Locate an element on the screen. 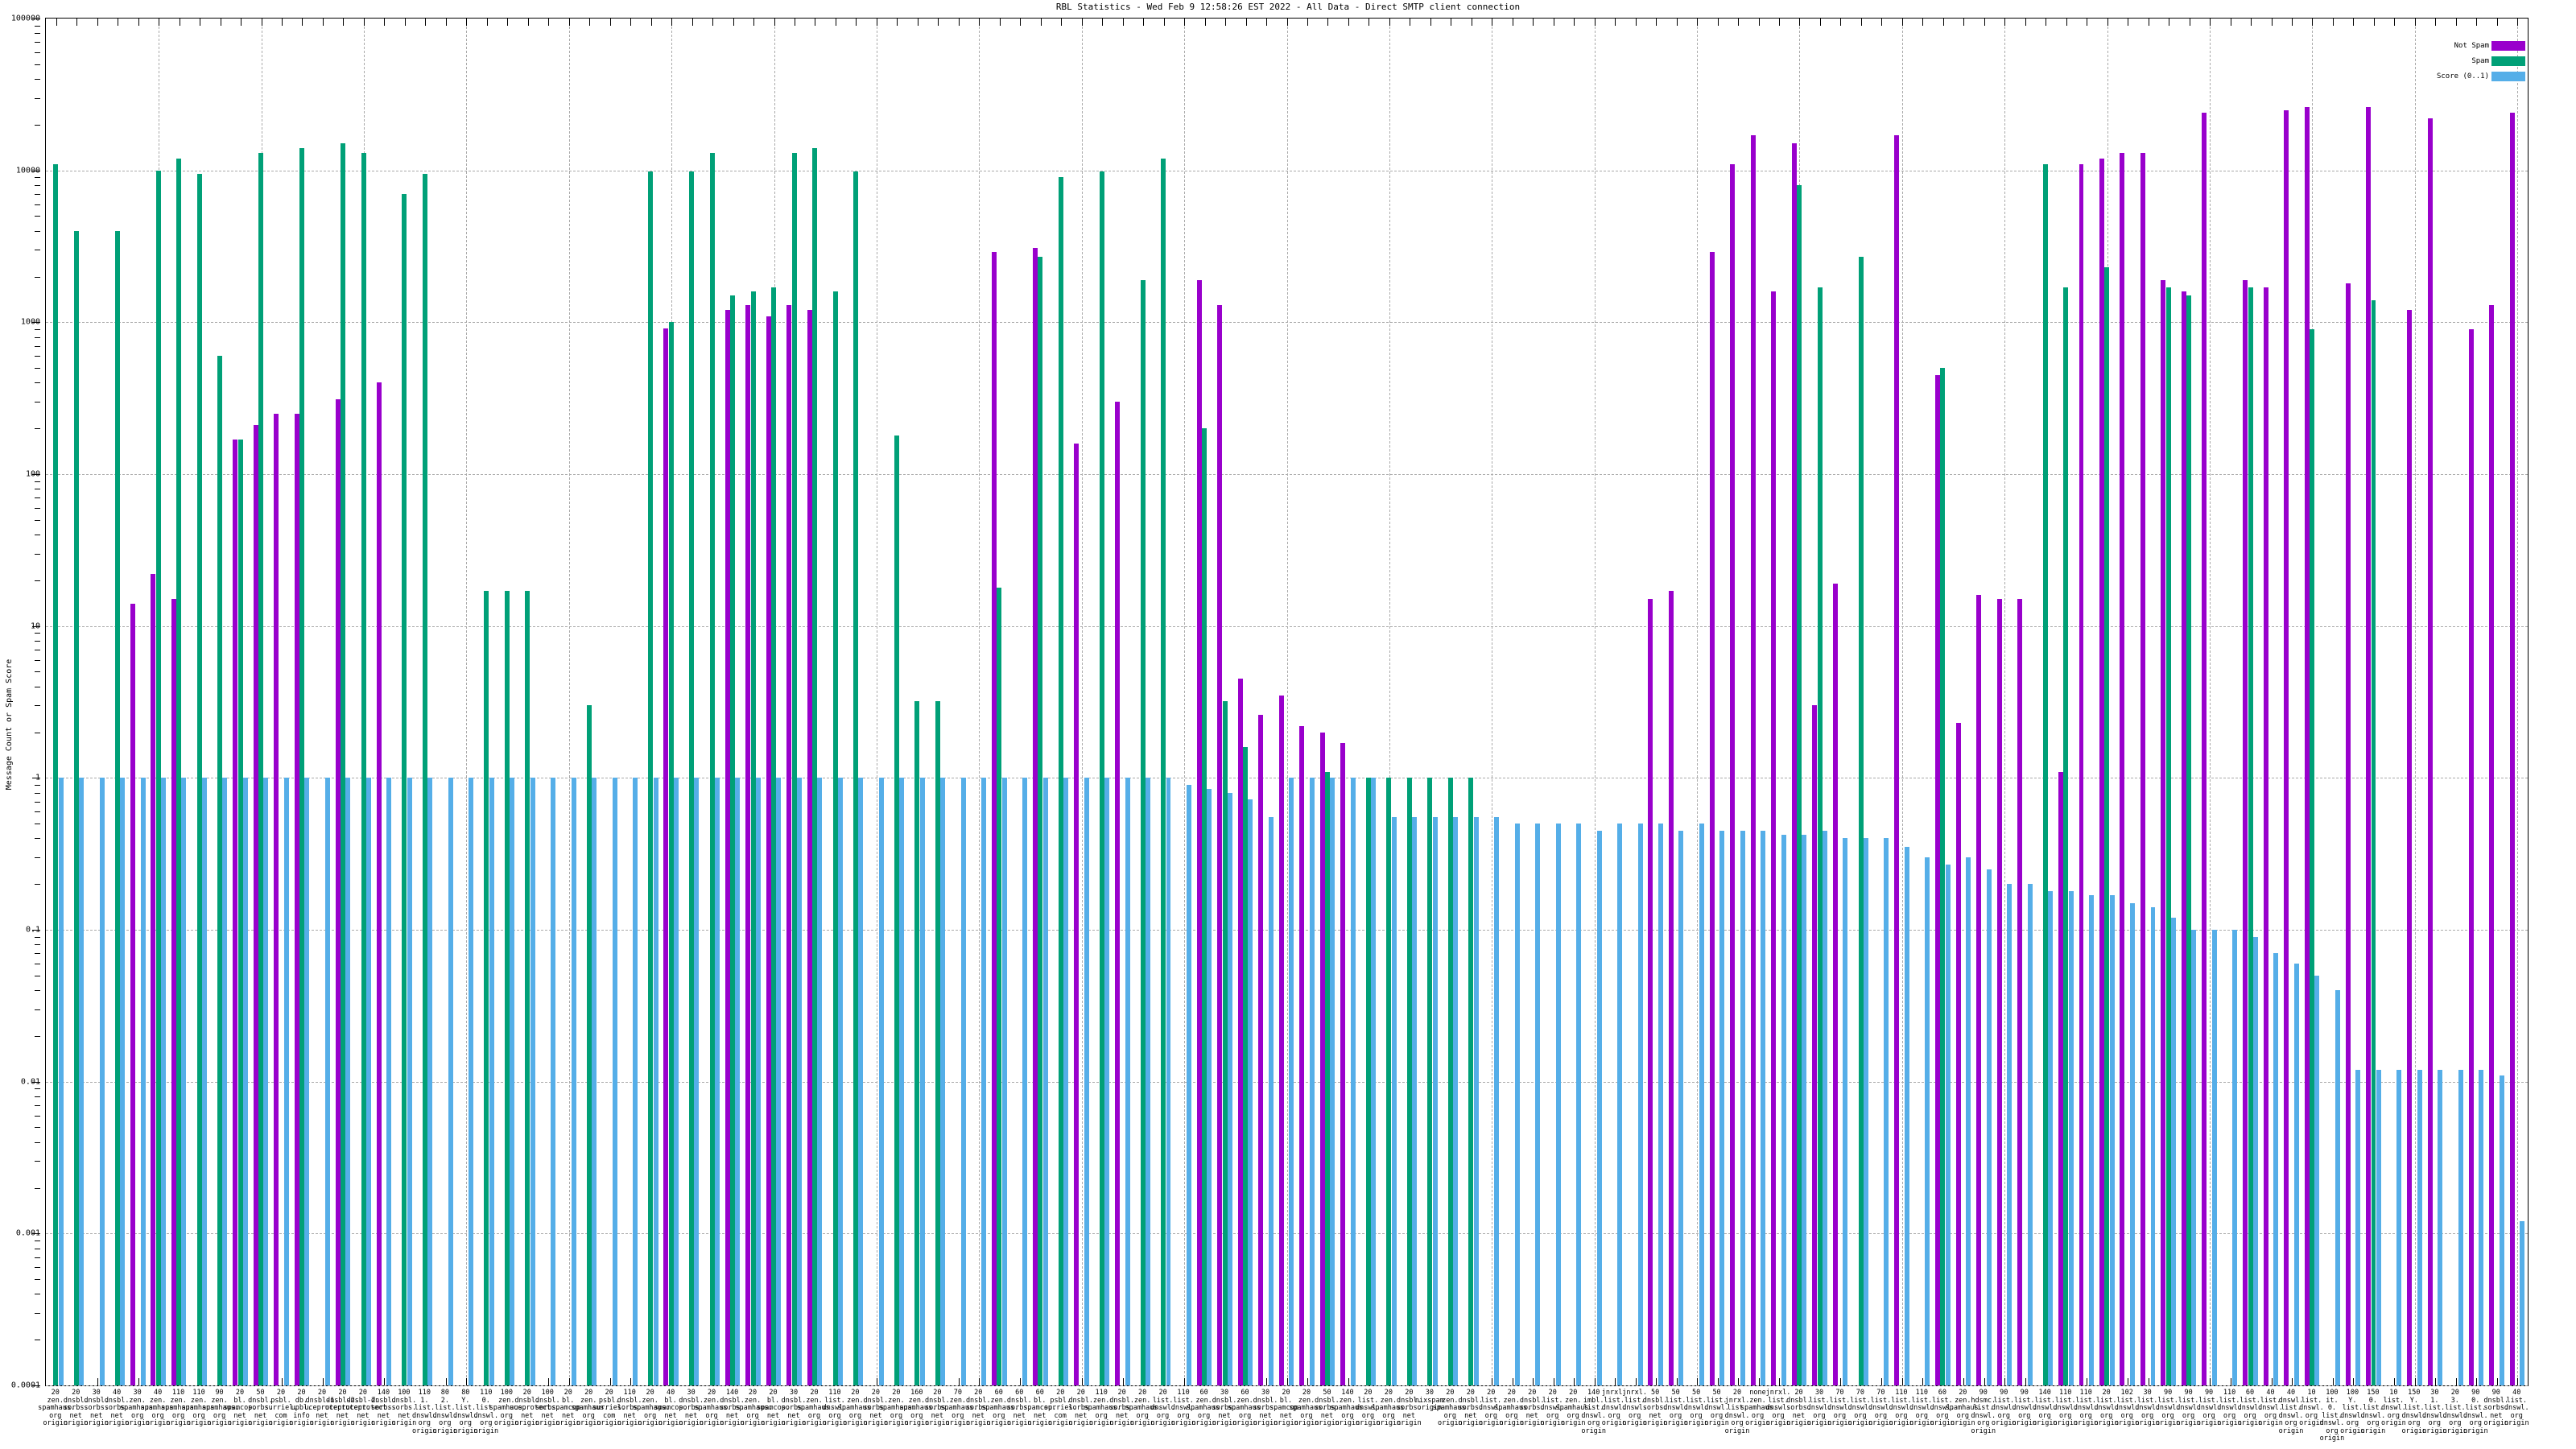 This screenshot has width=2576, height=1449. x-label-line: imbl. is located at coordinates (1593, 1400).